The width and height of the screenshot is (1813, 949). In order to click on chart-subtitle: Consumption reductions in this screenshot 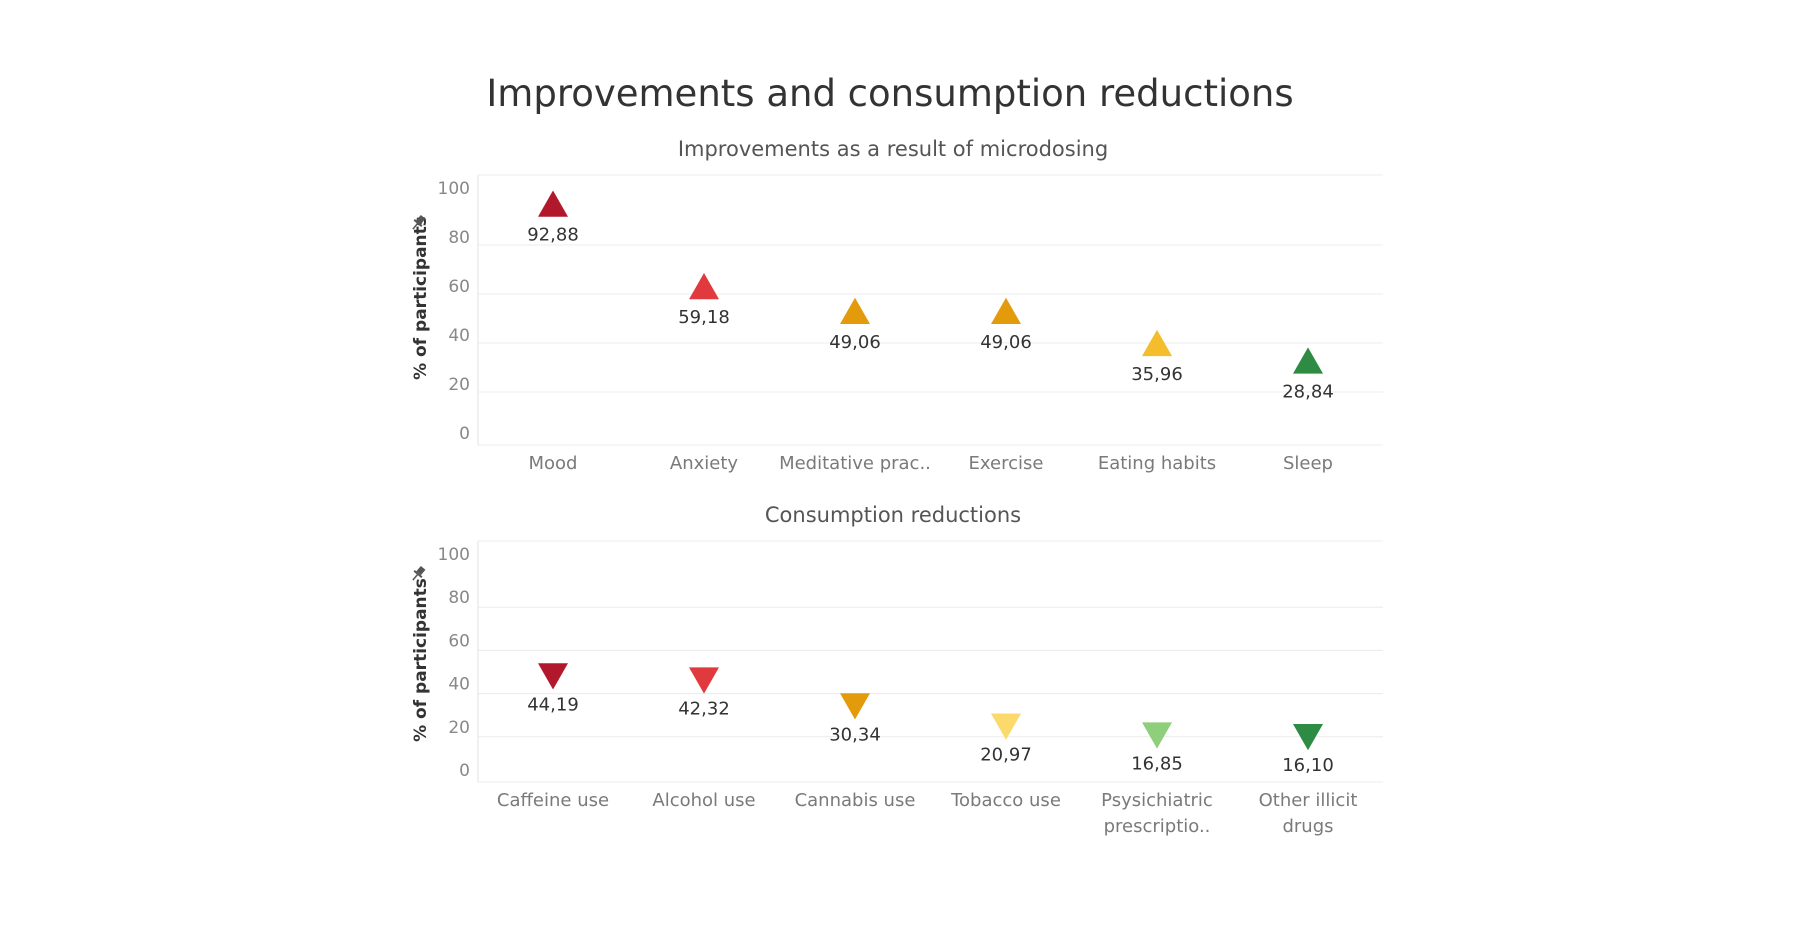, I will do `click(893, 515)`.